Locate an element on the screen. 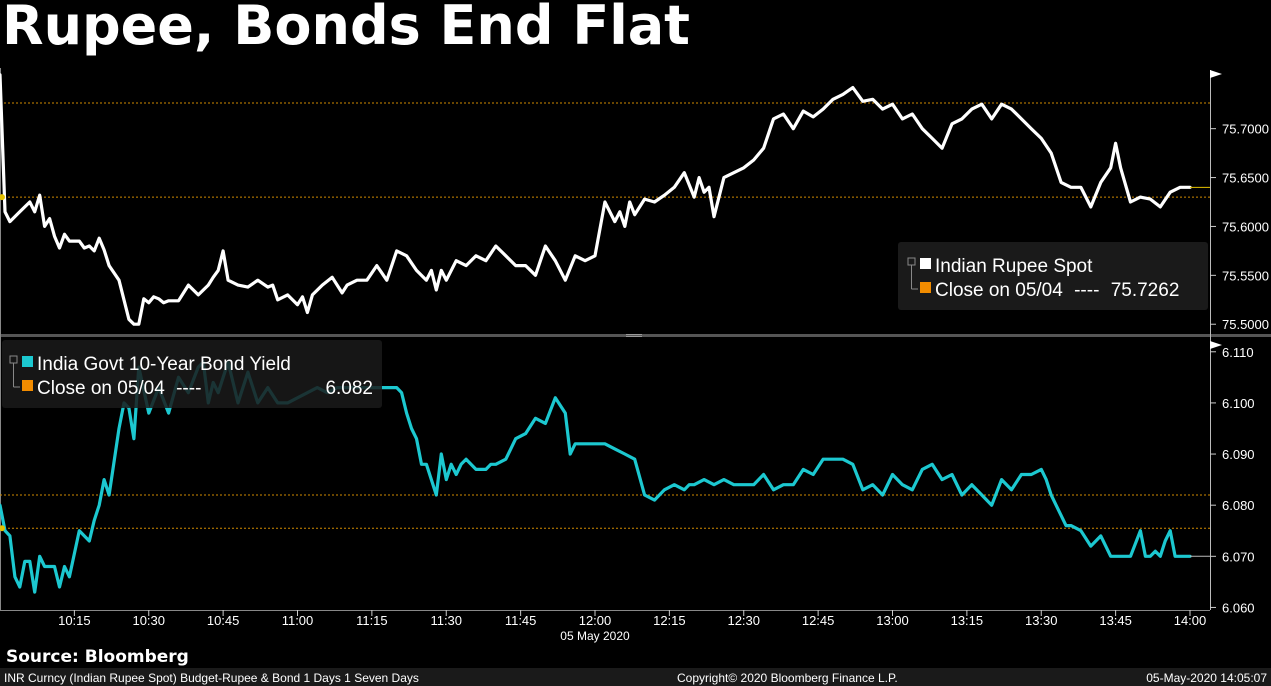 The image size is (1271, 686). bond-y-tick-label: 6.100 is located at coordinates (1238, 403).